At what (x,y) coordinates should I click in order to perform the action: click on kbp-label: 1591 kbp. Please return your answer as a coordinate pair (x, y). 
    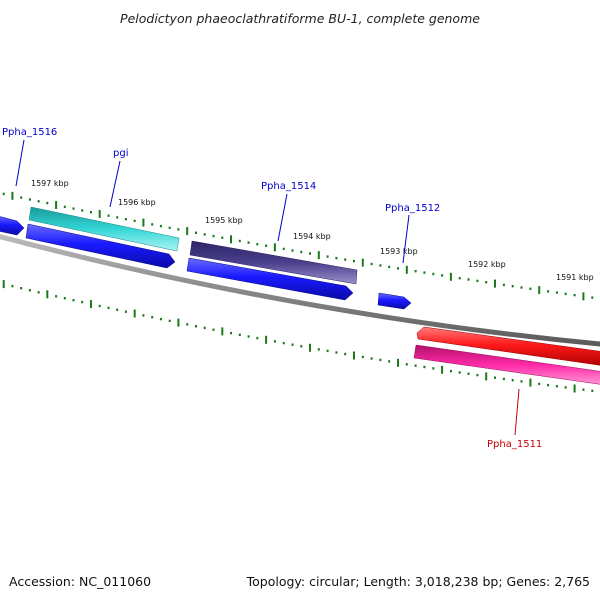
    Looking at the image, I should click on (575, 277).